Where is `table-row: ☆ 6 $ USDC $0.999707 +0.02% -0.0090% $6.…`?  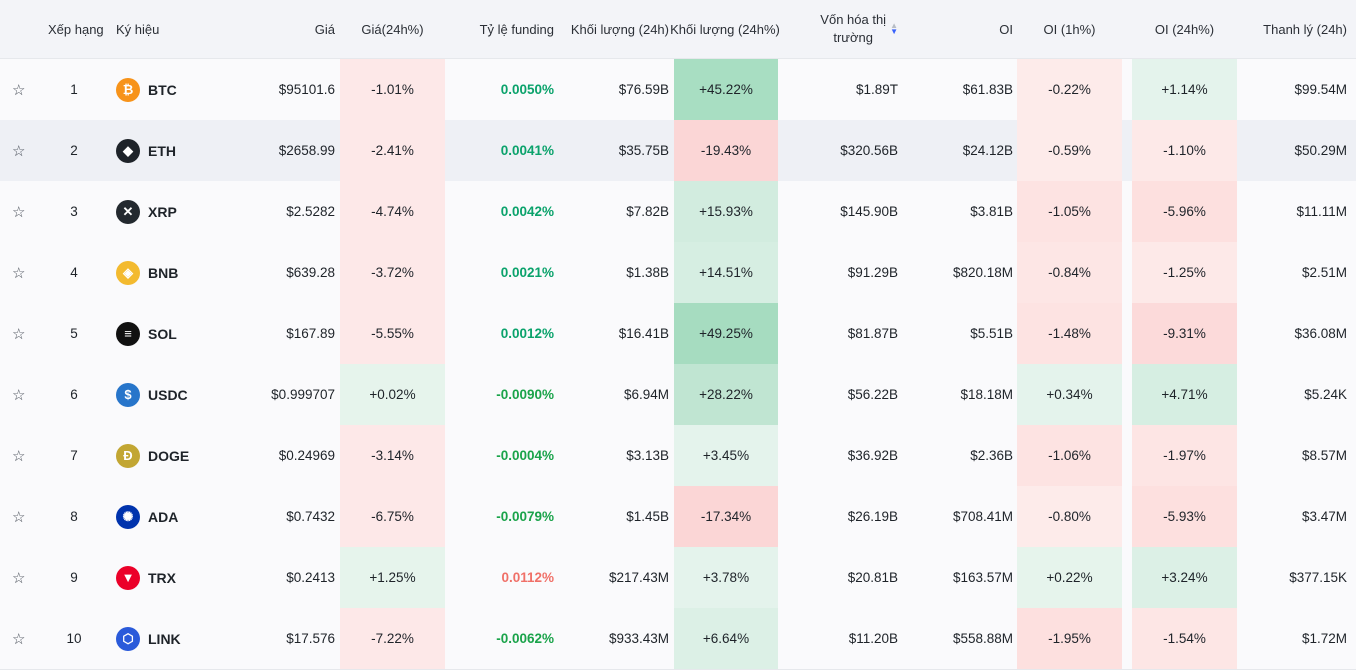
table-row: ☆ 6 $ USDC $0.999707 +0.02% -0.0090% $6.… is located at coordinates (678, 395).